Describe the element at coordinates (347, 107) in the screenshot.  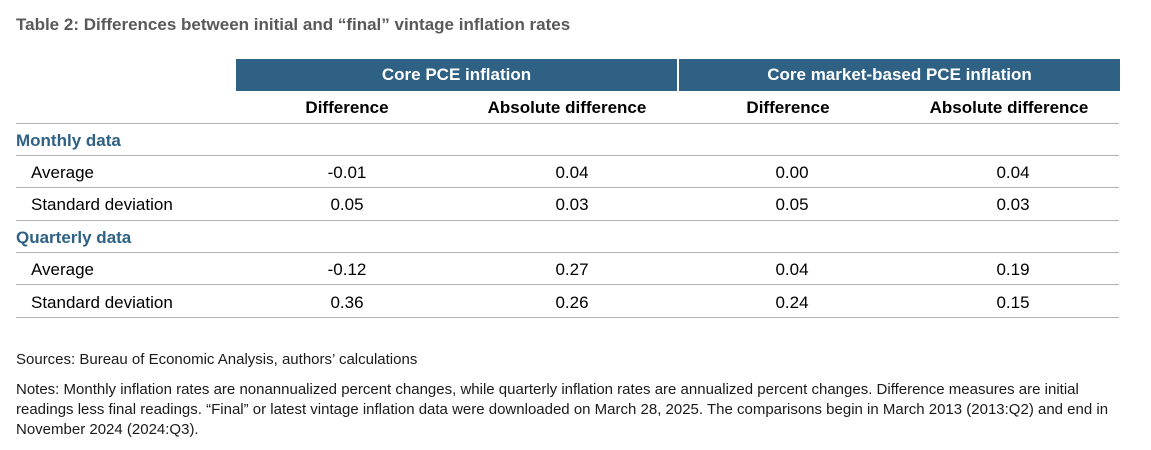
I see `sub-column-difference-1: Difference` at that location.